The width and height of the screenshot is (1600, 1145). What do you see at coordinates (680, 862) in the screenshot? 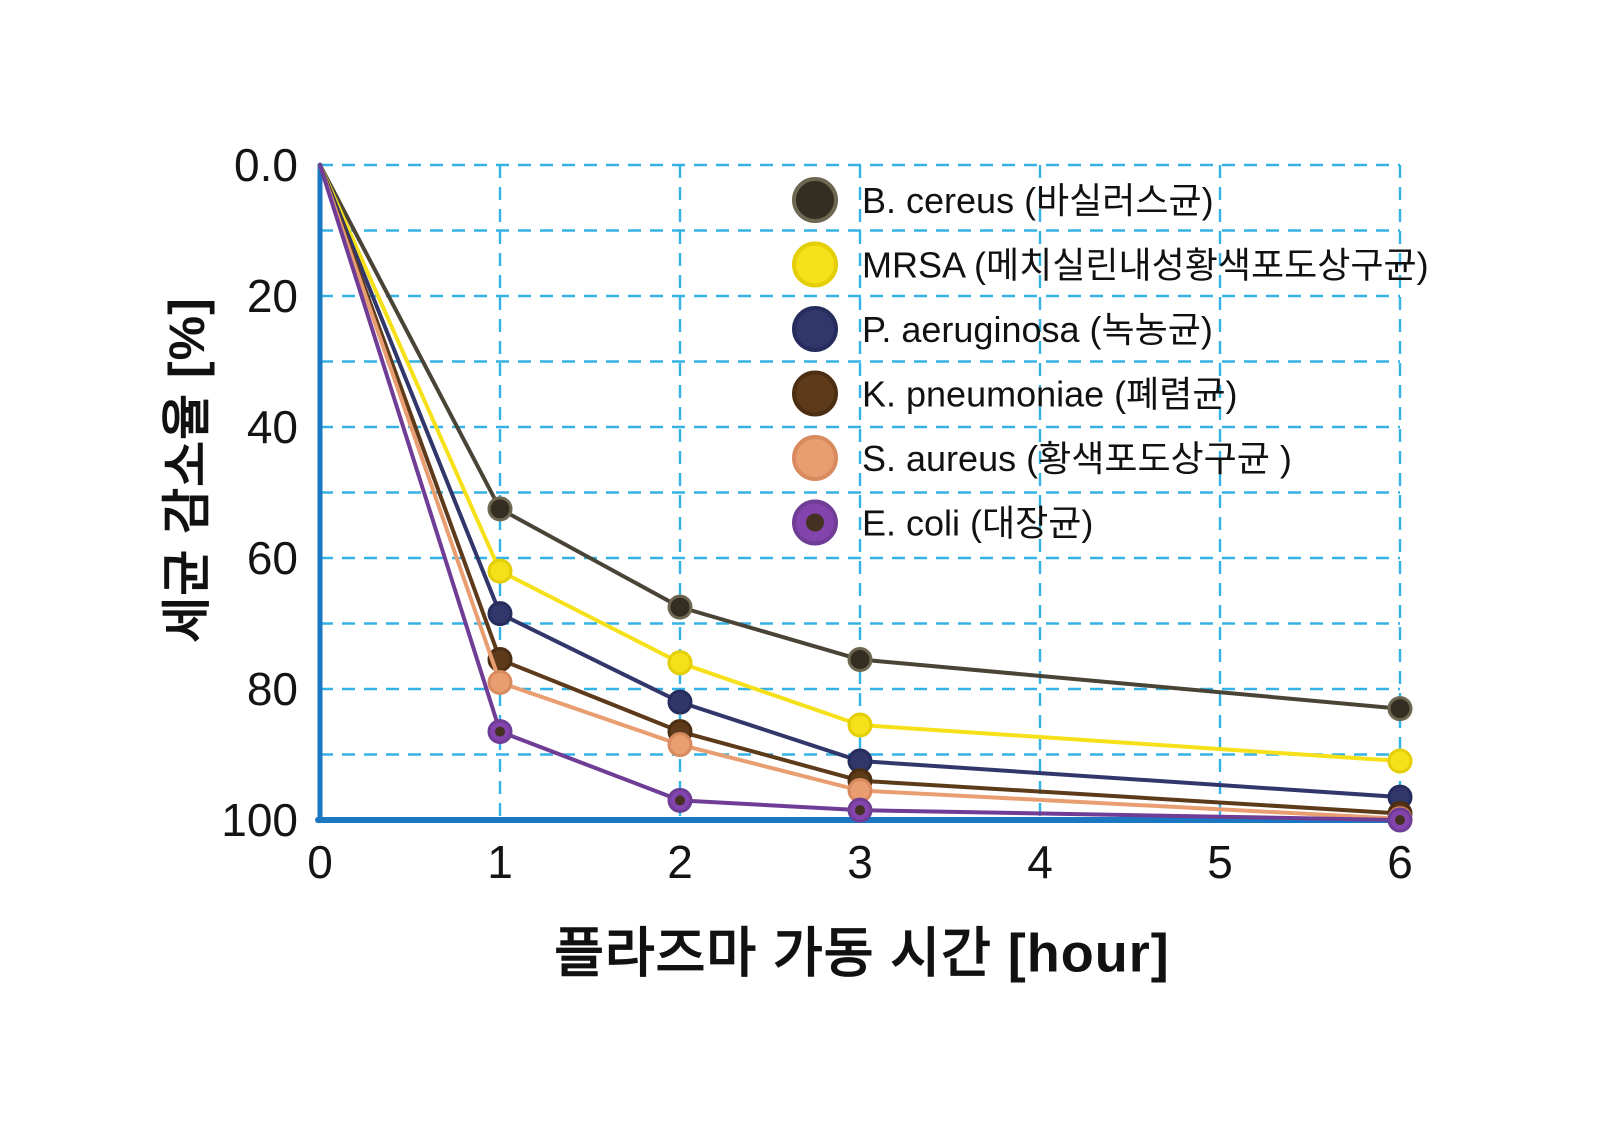
I see `x-tick-label: 2` at bounding box center [680, 862].